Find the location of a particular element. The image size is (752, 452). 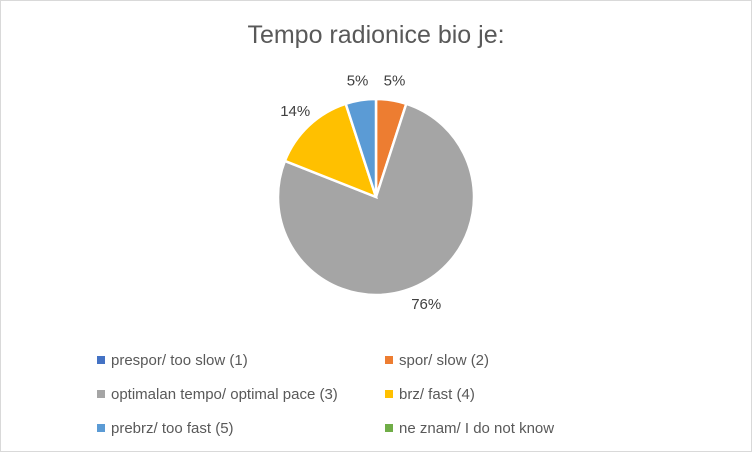

data-label-3: 76% is located at coordinates (426, 304).